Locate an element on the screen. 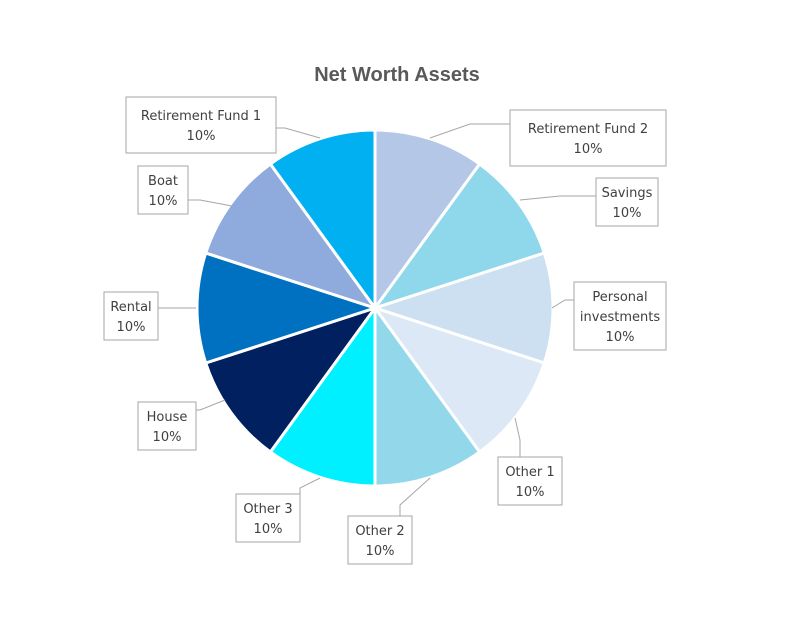  slice-name-label: Boat is located at coordinates (163, 181).